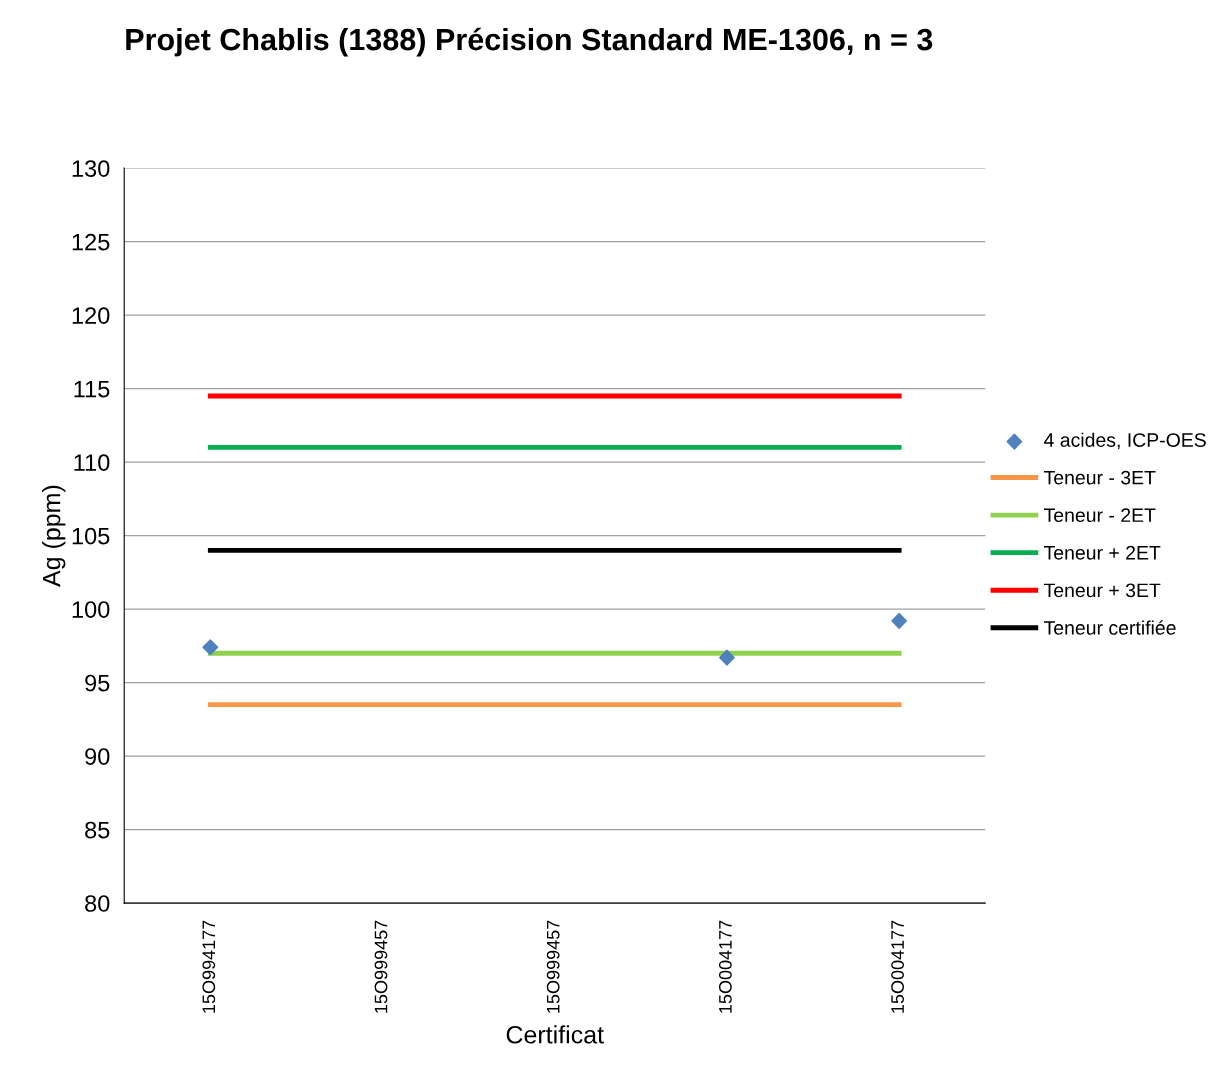 This screenshot has height=1092, width=1230. What do you see at coordinates (209, 966) in the screenshot?
I see `x-tick-label: 15O994177` at bounding box center [209, 966].